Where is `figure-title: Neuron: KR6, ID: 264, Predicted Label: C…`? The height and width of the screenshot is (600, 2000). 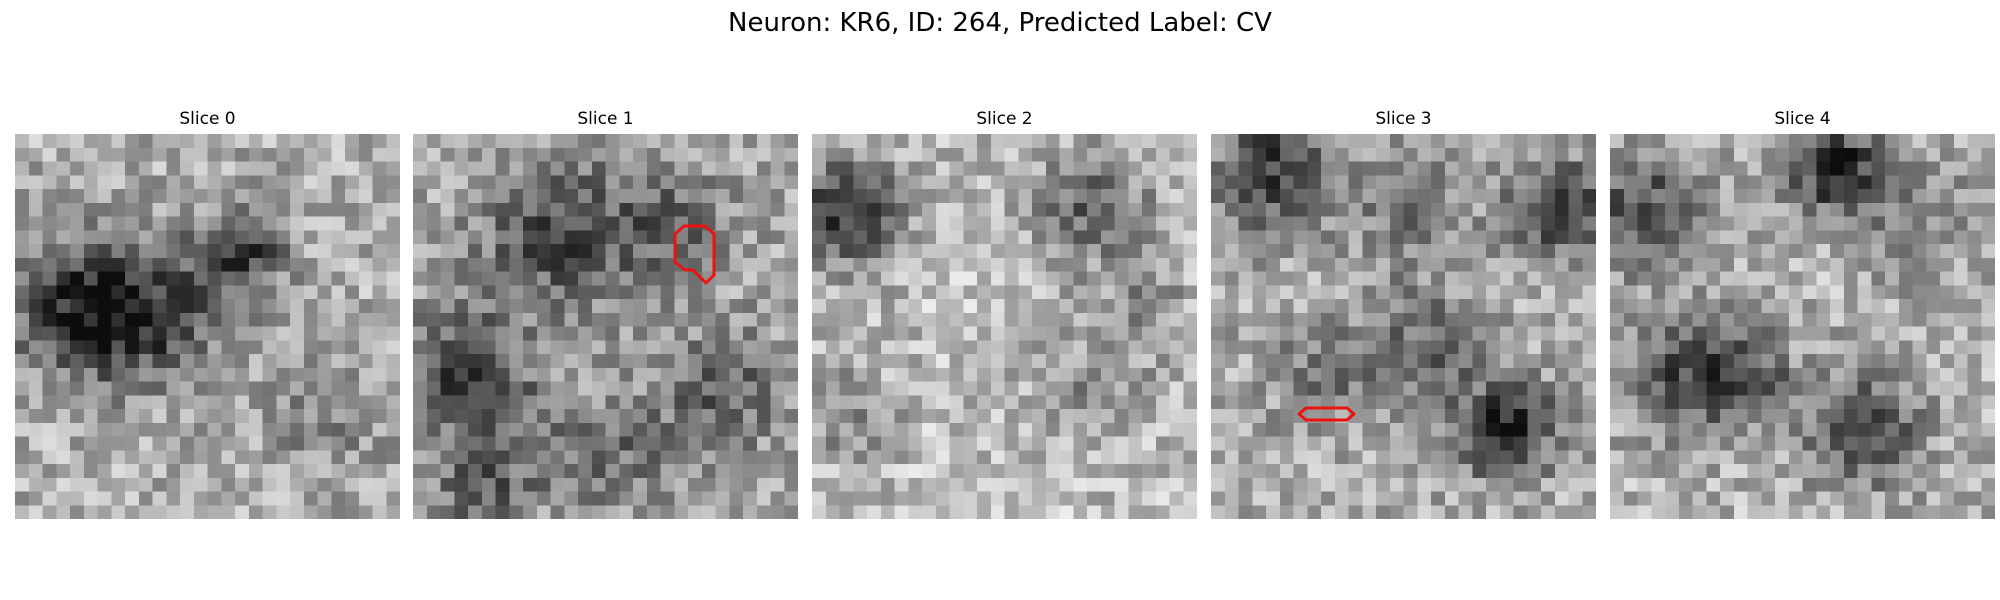
figure-title: Neuron: KR6, ID: 264, Predicted Label: C… is located at coordinates (1000, 23).